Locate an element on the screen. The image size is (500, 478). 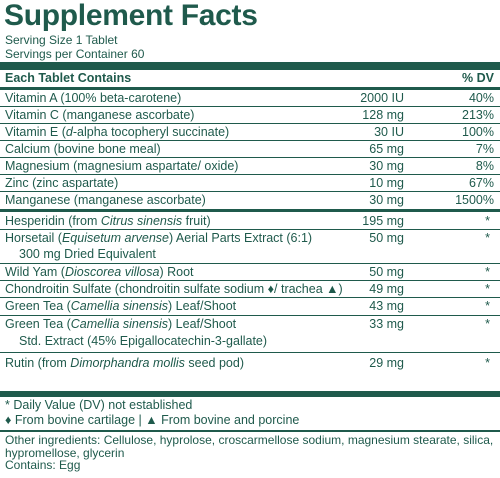
row-name-italic: Equisetum arvense is located at coordinates (115, 238).